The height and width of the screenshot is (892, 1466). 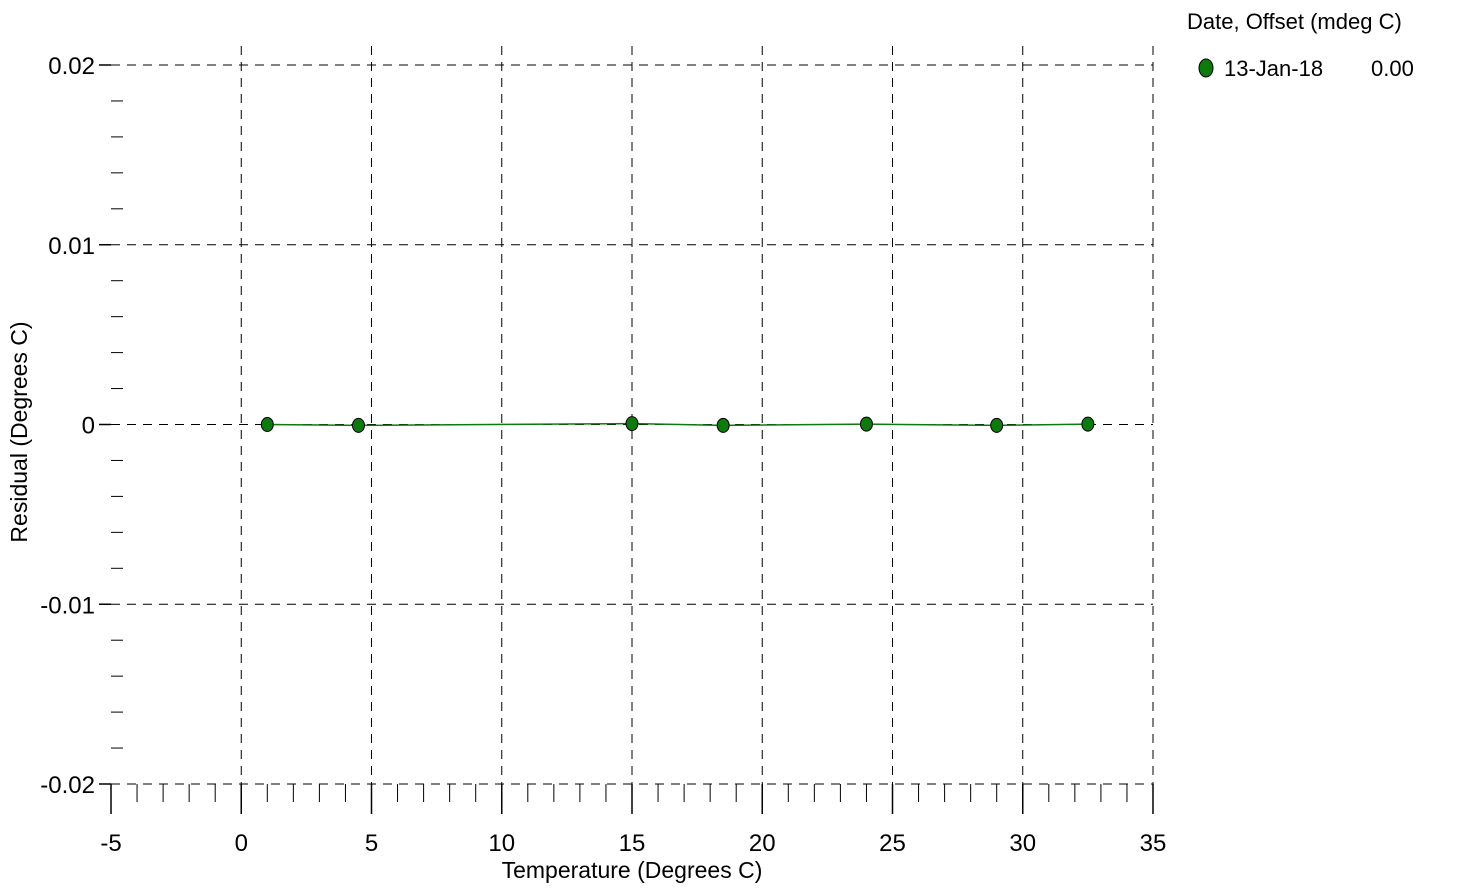 I want to click on x-tick-label: 25, so click(x=892, y=843).